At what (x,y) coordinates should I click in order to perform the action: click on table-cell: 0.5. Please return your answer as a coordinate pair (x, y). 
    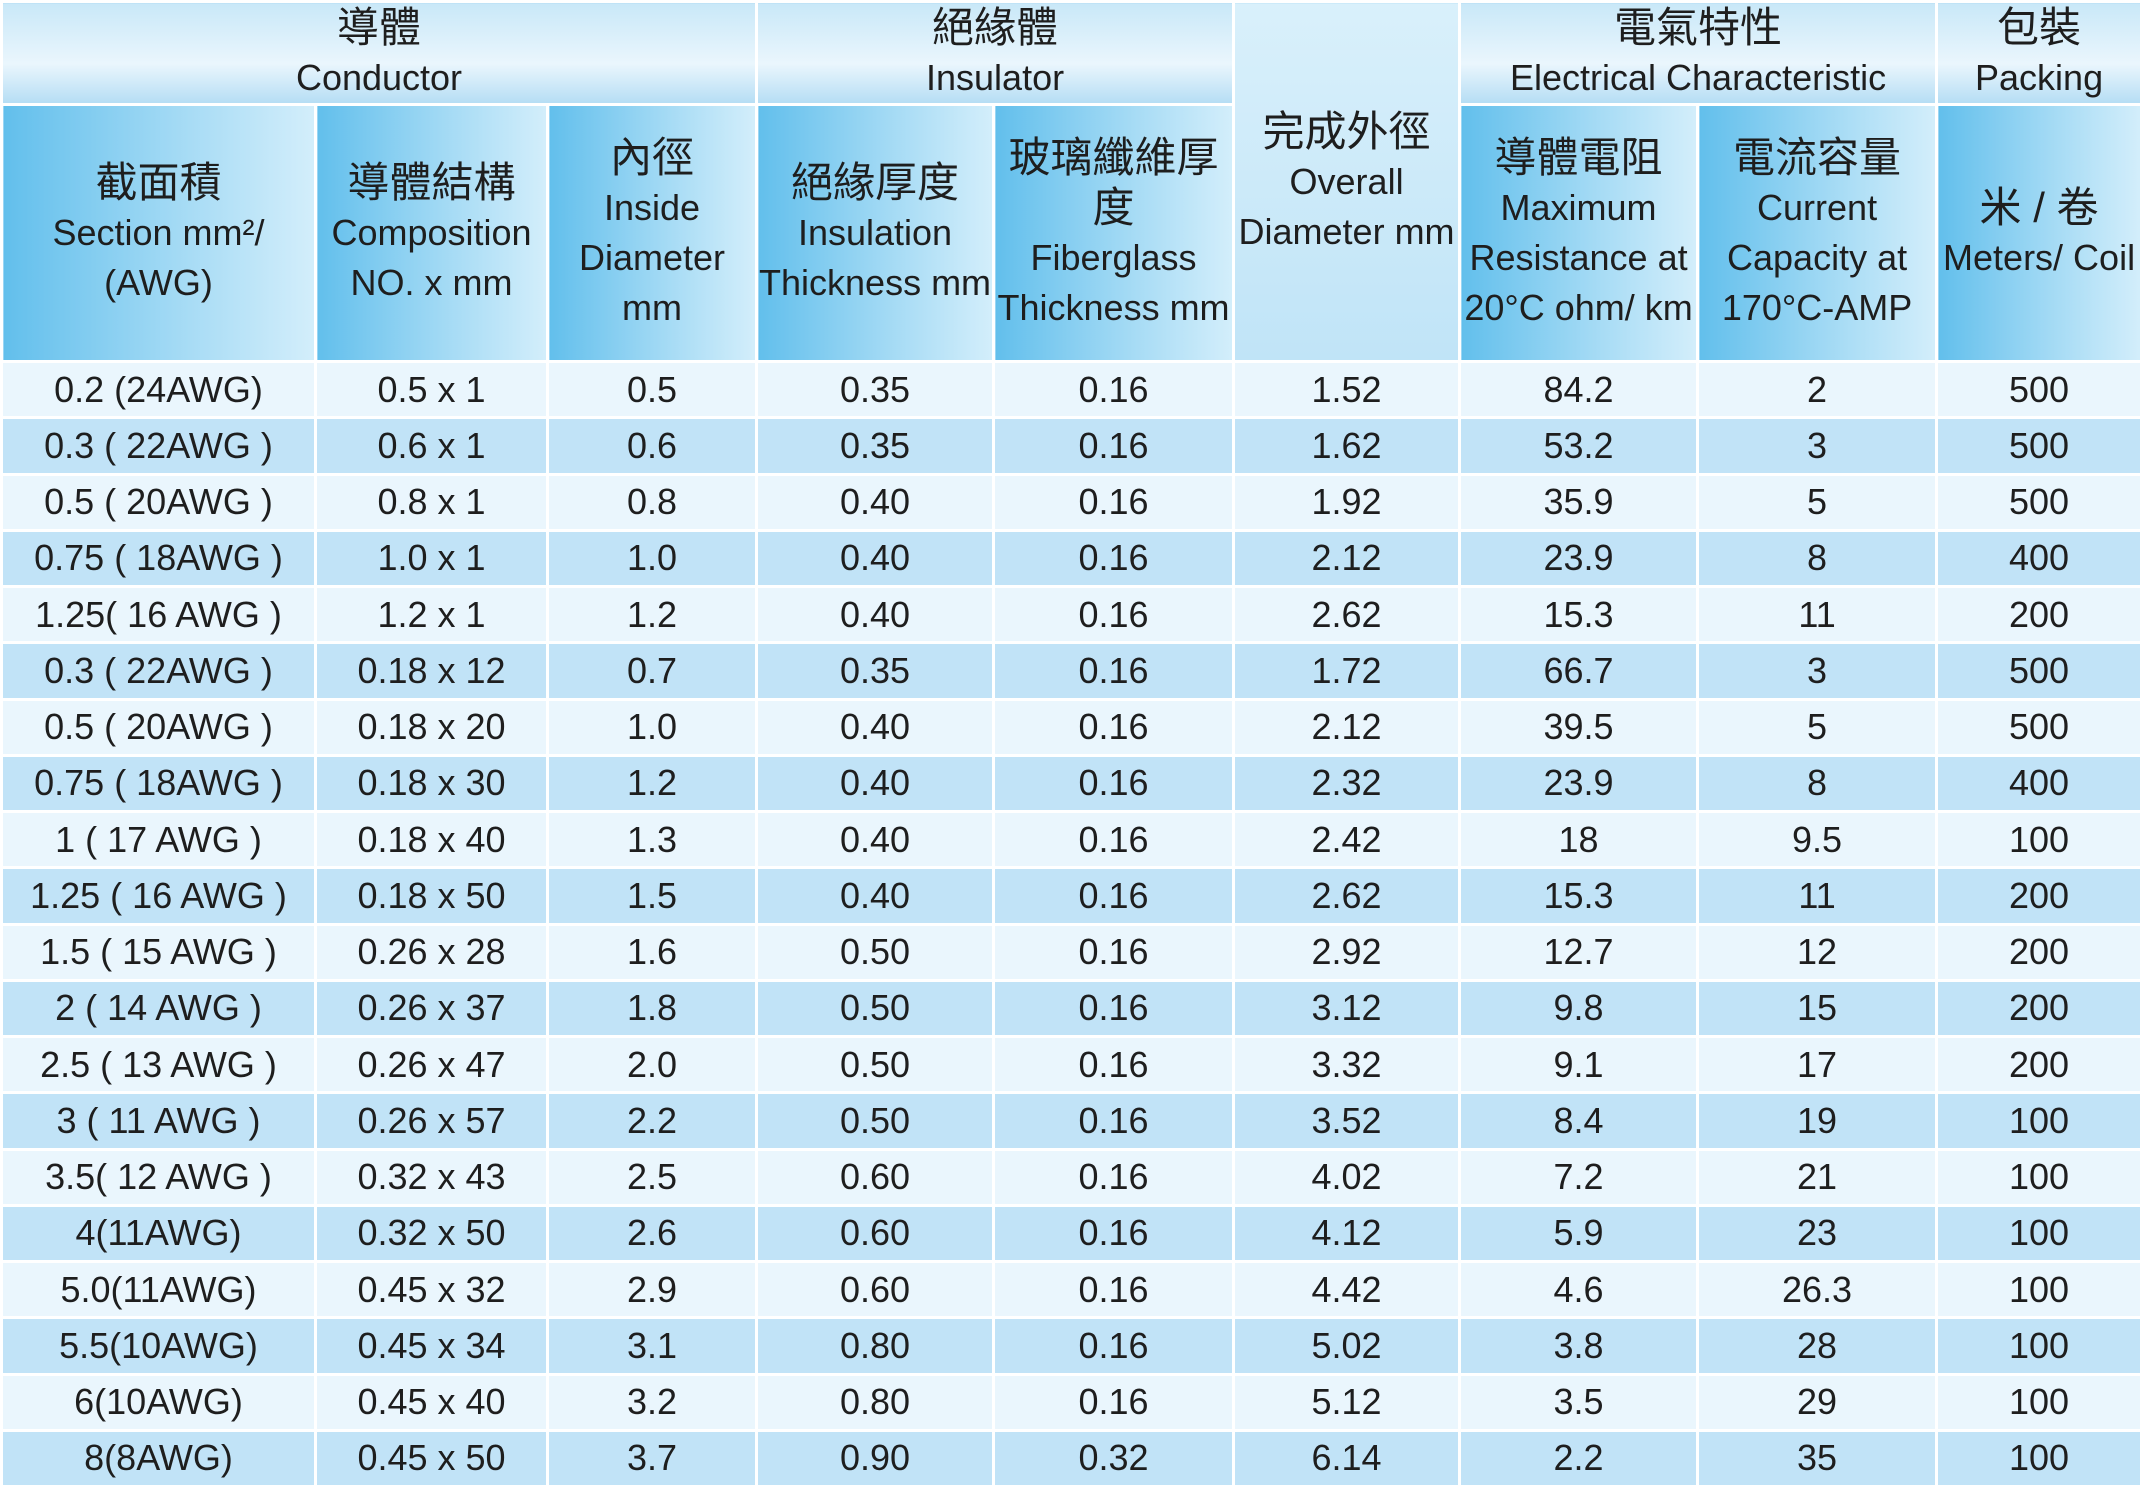
    Looking at the image, I should click on (652, 389).